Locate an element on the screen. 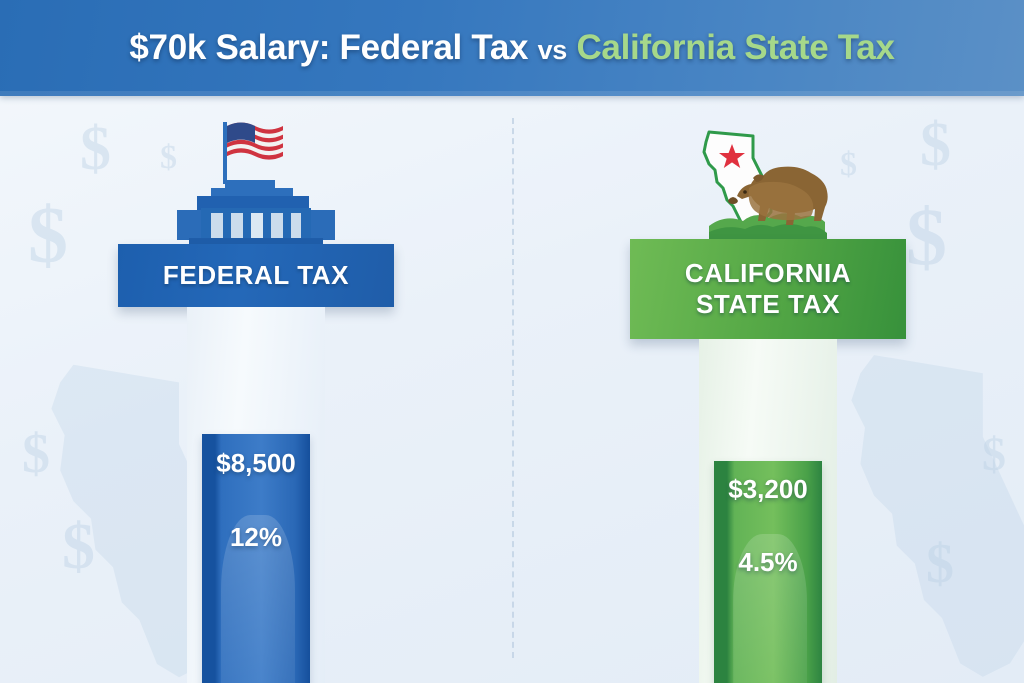  capitol-building-icon is located at coordinates (256, 184).